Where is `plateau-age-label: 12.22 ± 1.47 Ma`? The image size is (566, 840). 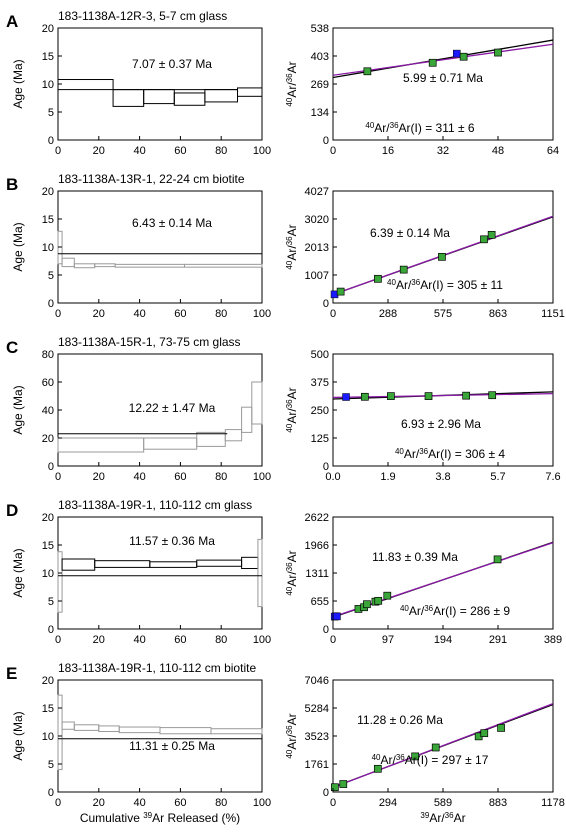 plateau-age-label: 12.22 ± 1.47 Ma is located at coordinates (172, 408).